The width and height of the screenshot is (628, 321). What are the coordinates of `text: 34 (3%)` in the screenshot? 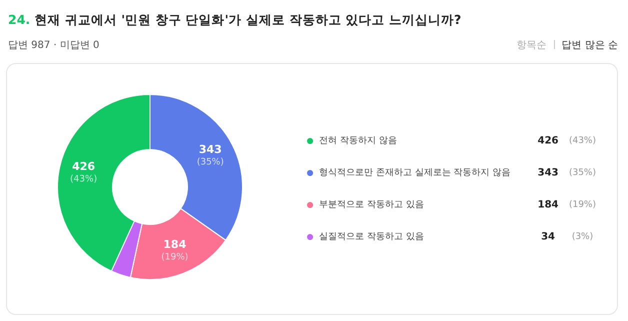 It's located at (567, 237).